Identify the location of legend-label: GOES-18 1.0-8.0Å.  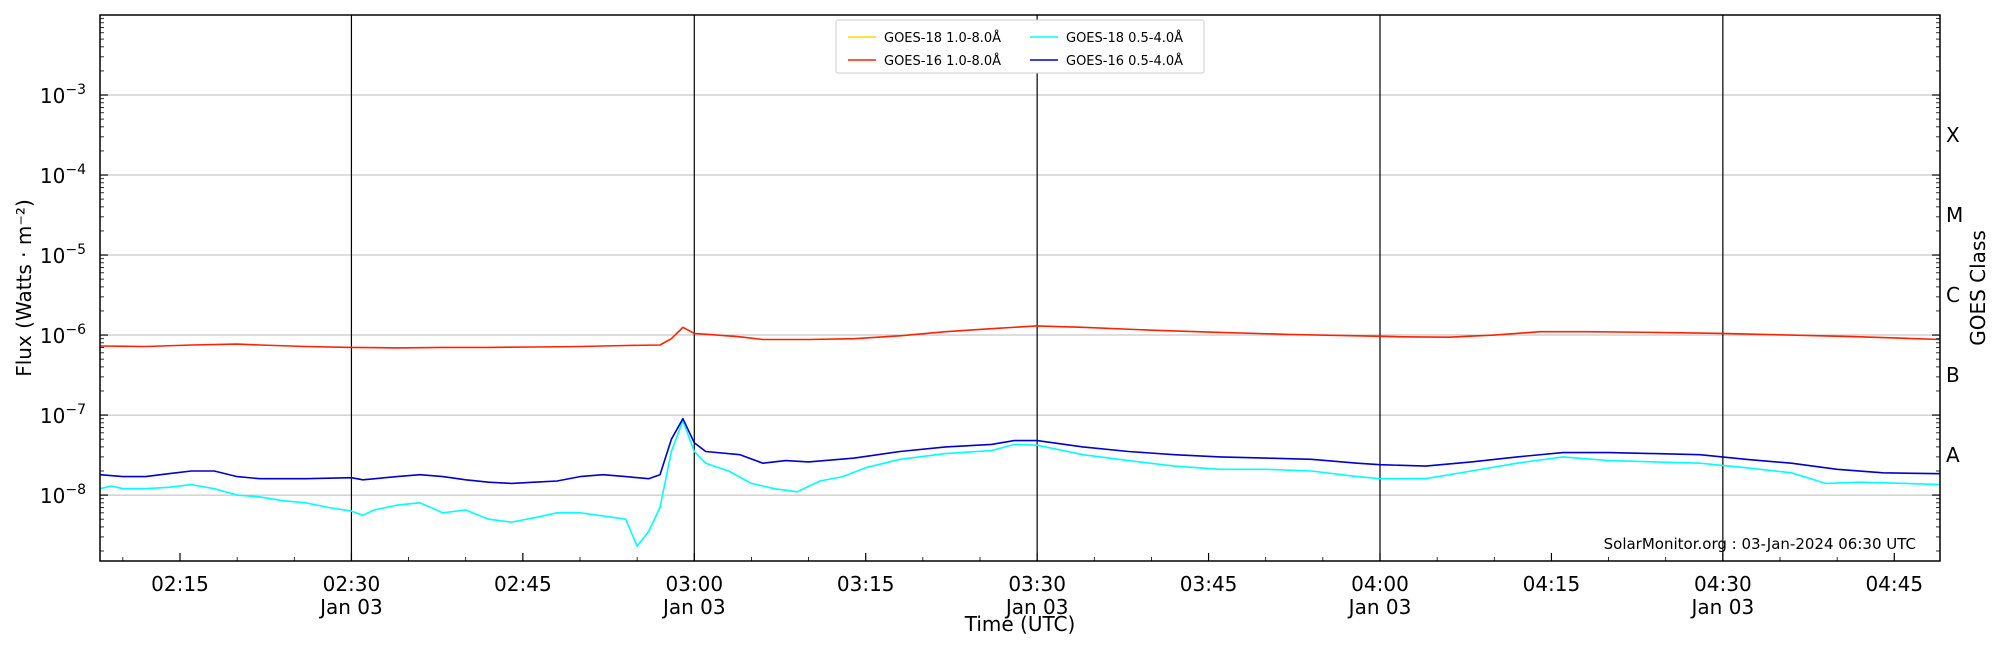
(942, 38).